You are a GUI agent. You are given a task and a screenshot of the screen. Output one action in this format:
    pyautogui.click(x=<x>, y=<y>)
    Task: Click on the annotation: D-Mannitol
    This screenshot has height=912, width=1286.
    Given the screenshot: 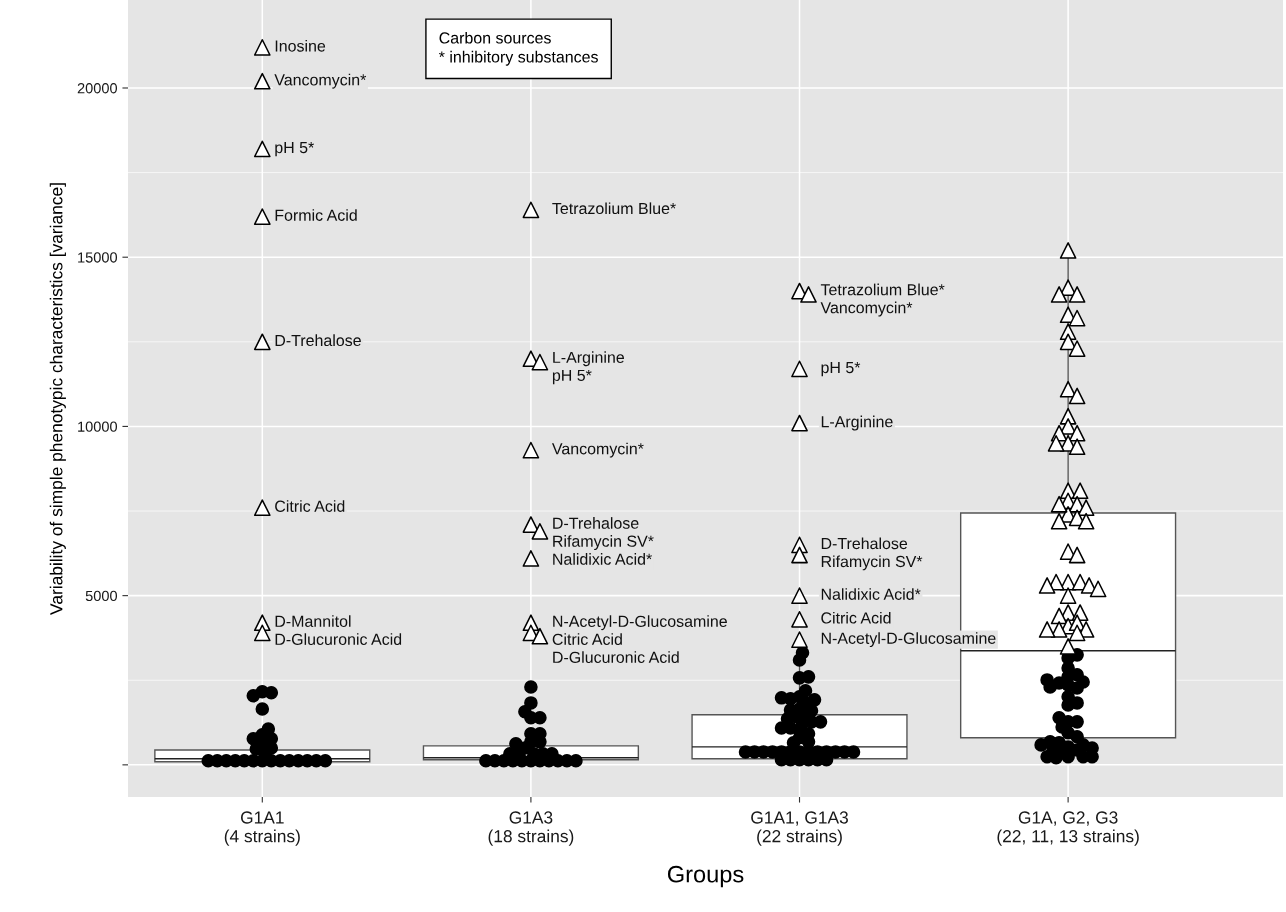 What is the action you would take?
    pyautogui.click(x=313, y=621)
    